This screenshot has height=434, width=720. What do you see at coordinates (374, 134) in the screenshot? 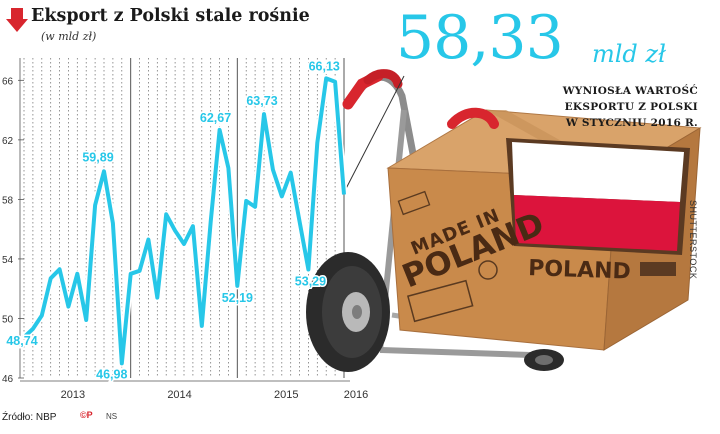
I see `callout-connector-line` at bounding box center [374, 134].